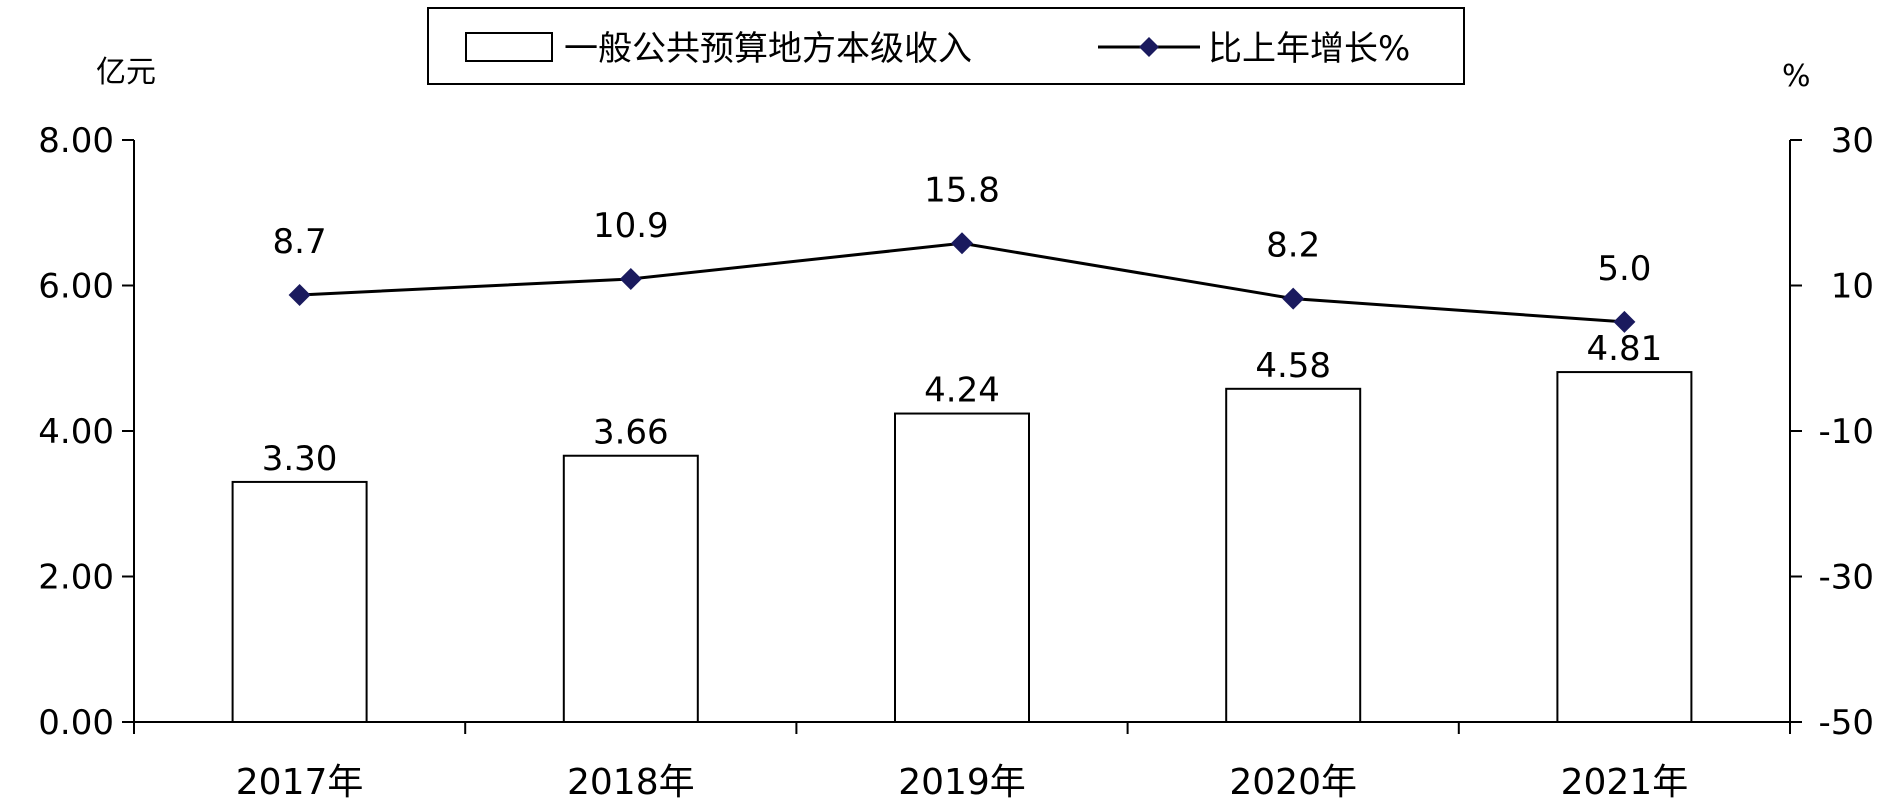  I want to click on y-left-tick-label: 8.00, so click(76, 141).